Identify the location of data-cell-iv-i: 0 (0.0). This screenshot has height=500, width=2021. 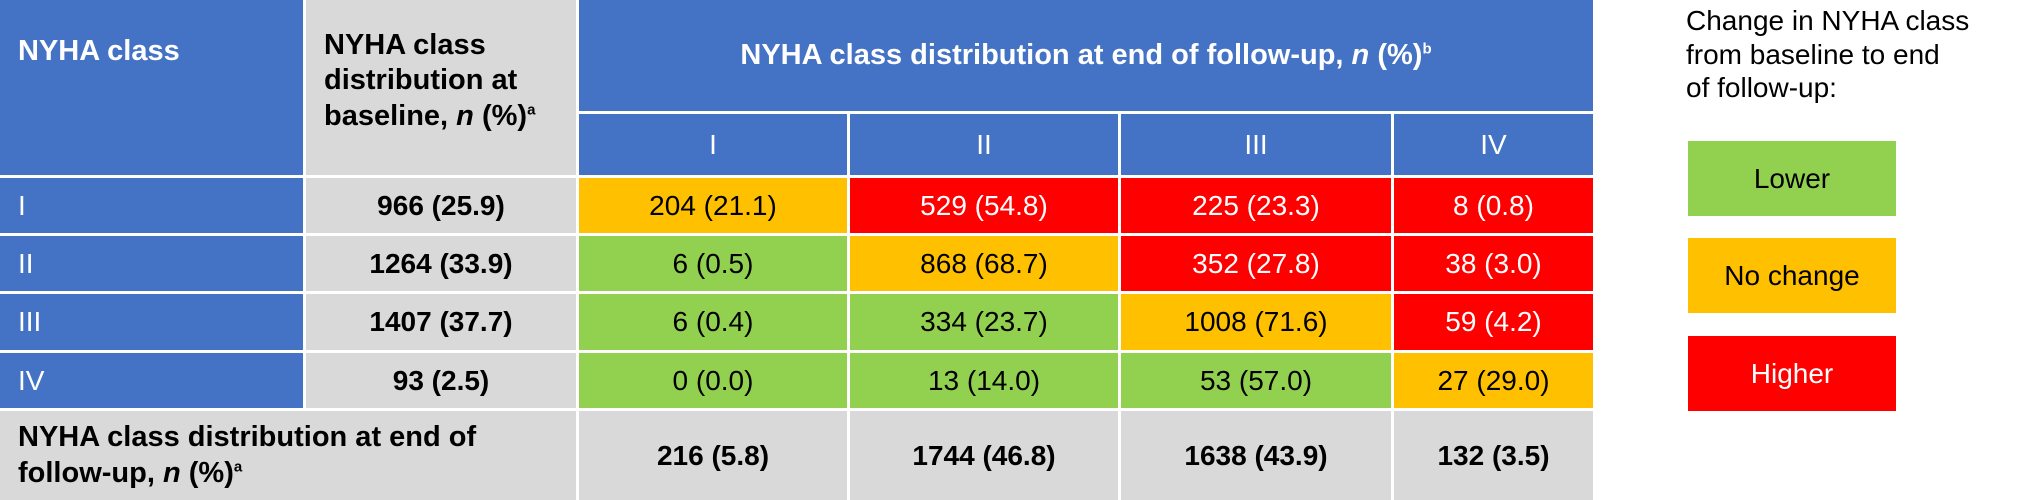
(713, 380).